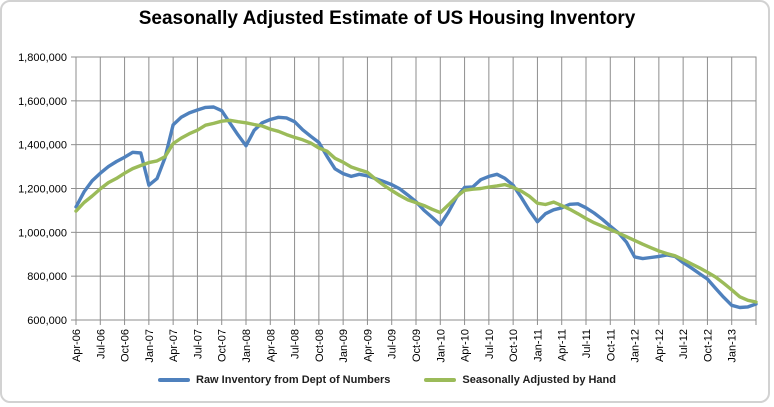  What do you see at coordinates (150, 346) in the screenshot?
I see `x-axis-label: Jan-07` at bounding box center [150, 346].